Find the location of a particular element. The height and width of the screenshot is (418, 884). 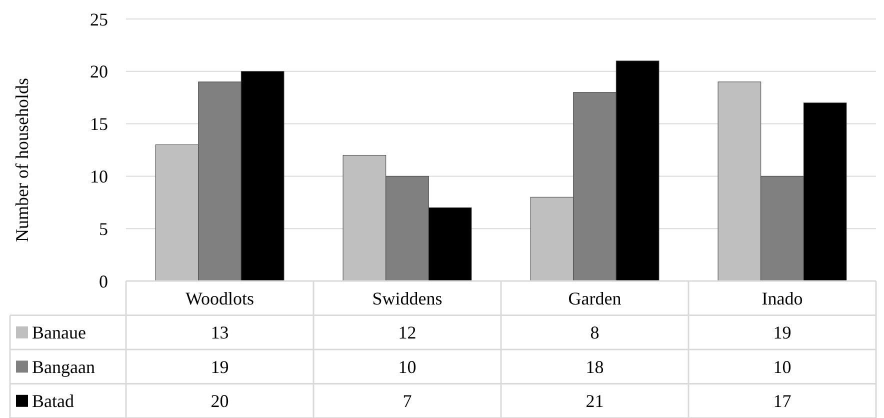

data-label: 12 is located at coordinates (407, 332).